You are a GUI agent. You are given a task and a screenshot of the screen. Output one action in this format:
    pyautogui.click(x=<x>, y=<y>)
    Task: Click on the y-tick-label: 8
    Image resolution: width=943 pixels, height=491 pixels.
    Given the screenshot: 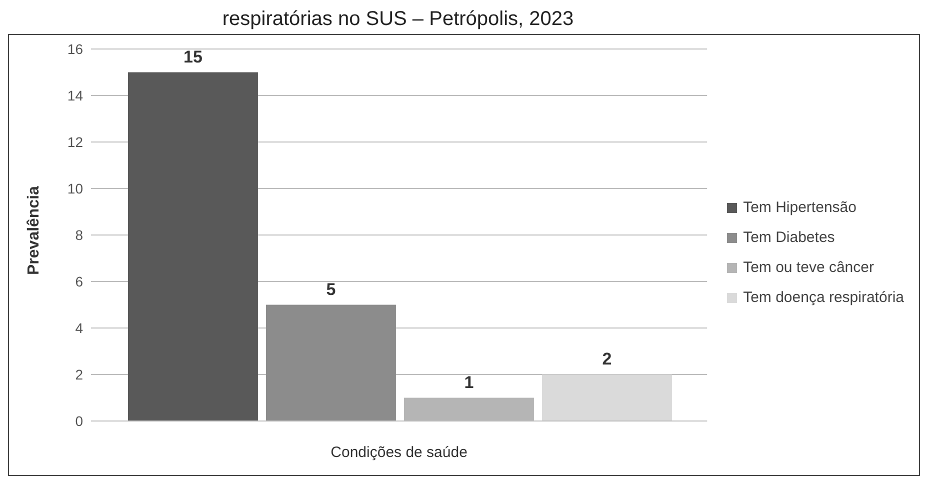 What is the action you would take?
    pyautogui.click(x=79, y=234)
    